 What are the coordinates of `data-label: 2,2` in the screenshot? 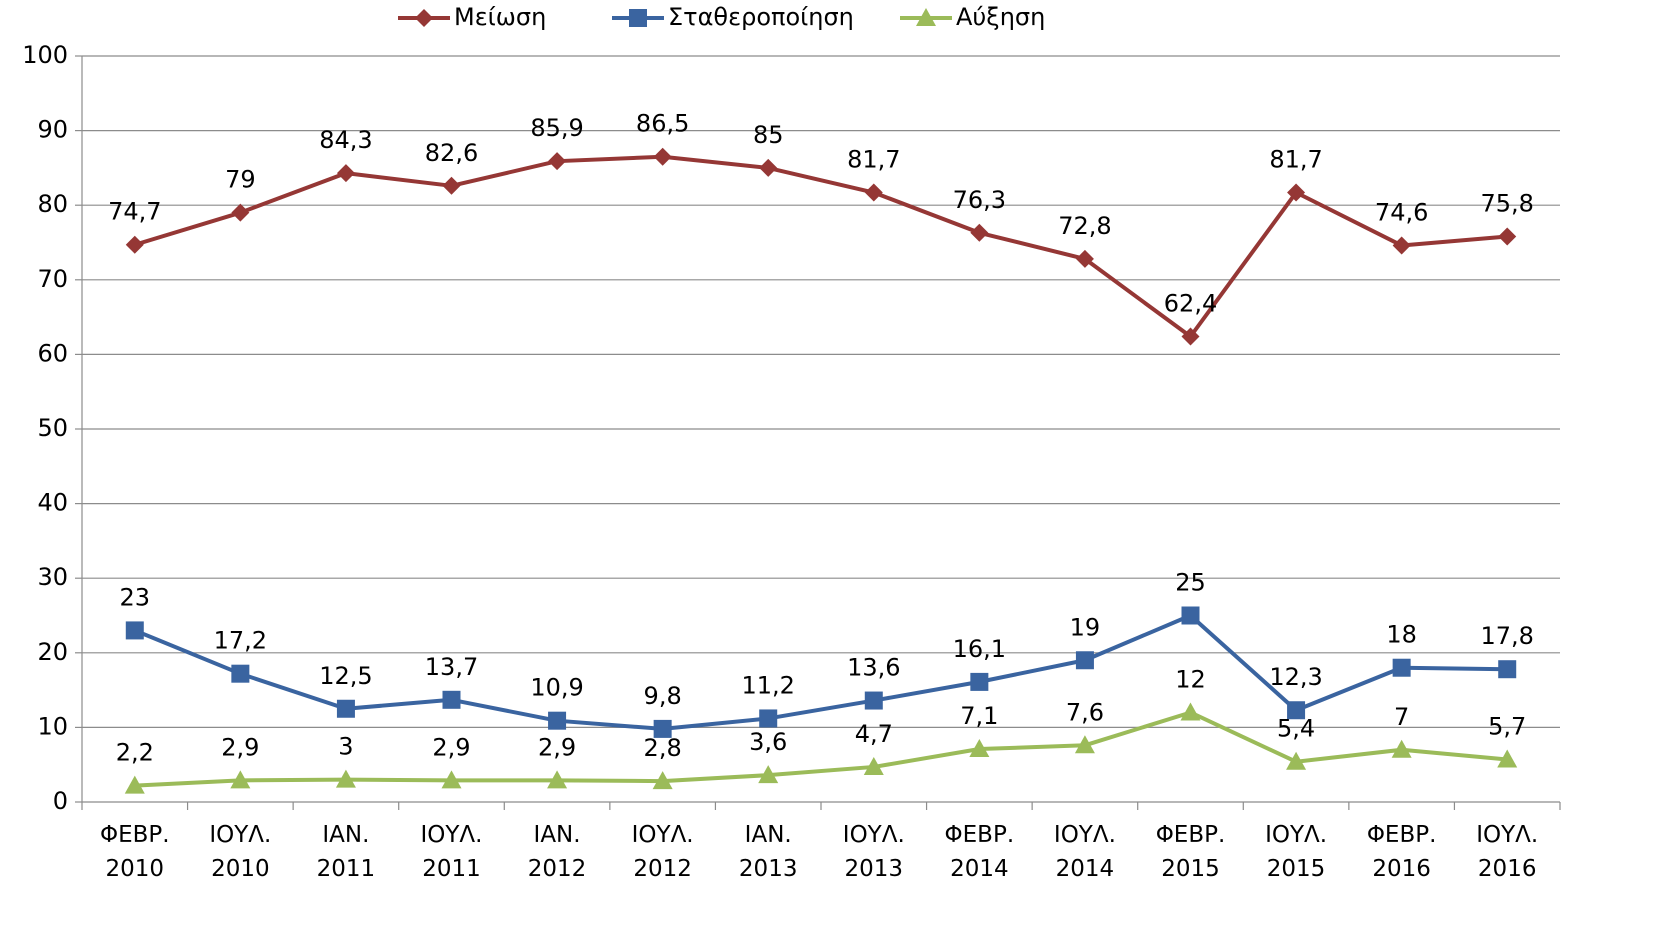 It's located at (135, 753).